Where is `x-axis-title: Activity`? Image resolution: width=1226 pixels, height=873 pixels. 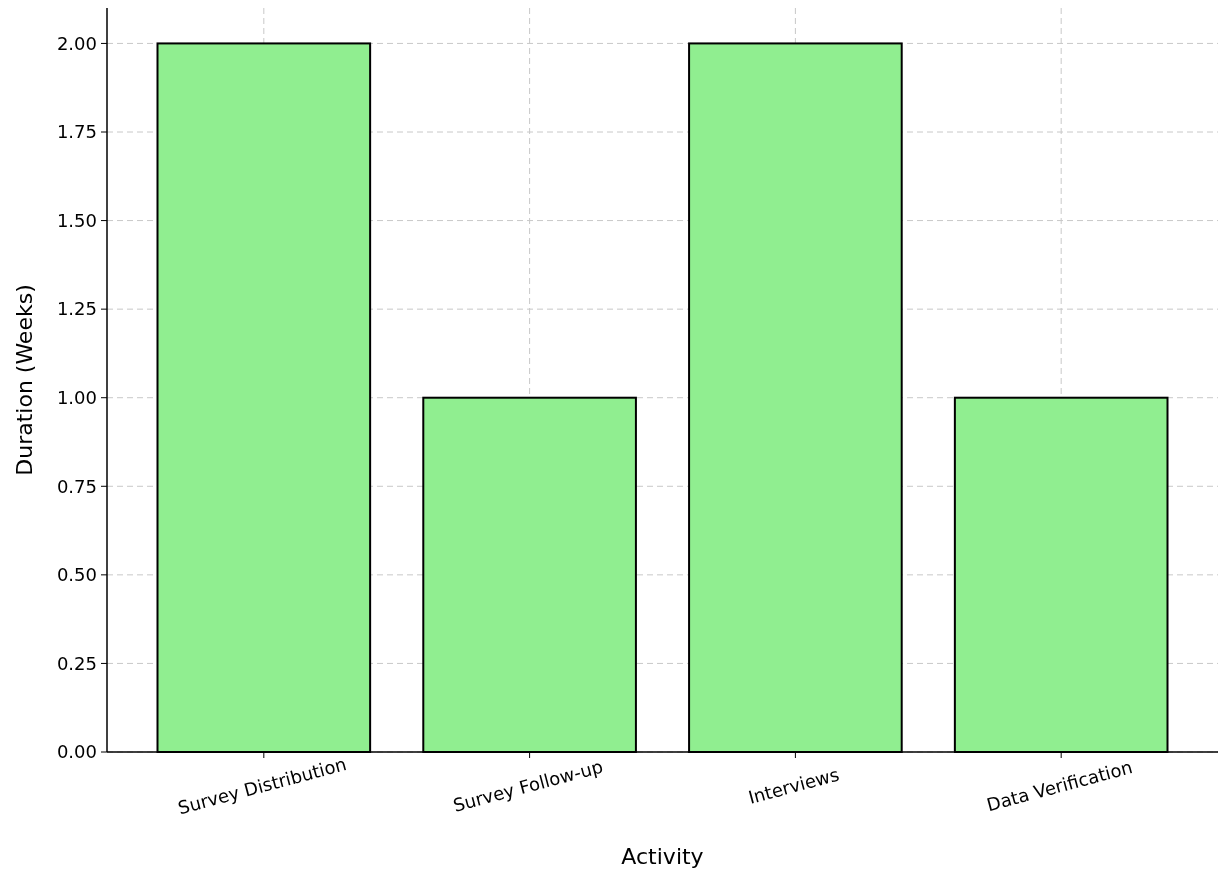
x-axis-title: Activity is located at coordinates (662, 856).